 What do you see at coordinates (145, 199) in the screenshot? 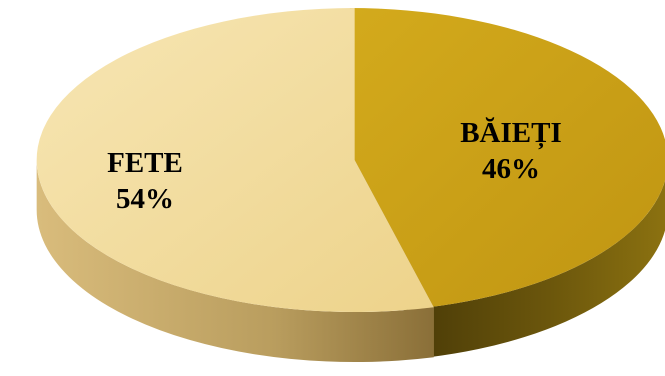
I see `slice-value-label-fete: 54%` at bounding box center [145, 199].